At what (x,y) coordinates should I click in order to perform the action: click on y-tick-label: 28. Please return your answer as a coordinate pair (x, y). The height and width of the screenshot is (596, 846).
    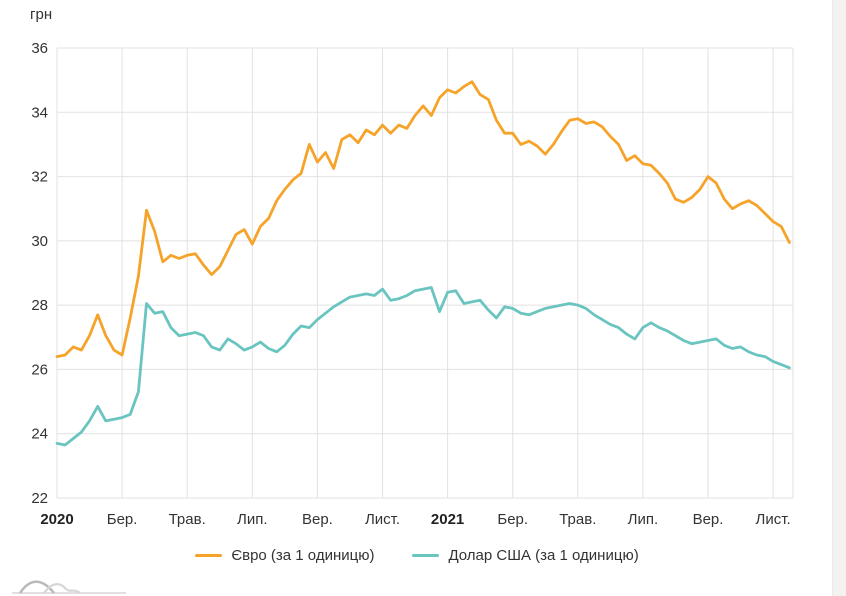
    Looking at the image, I should click on (39, 305).